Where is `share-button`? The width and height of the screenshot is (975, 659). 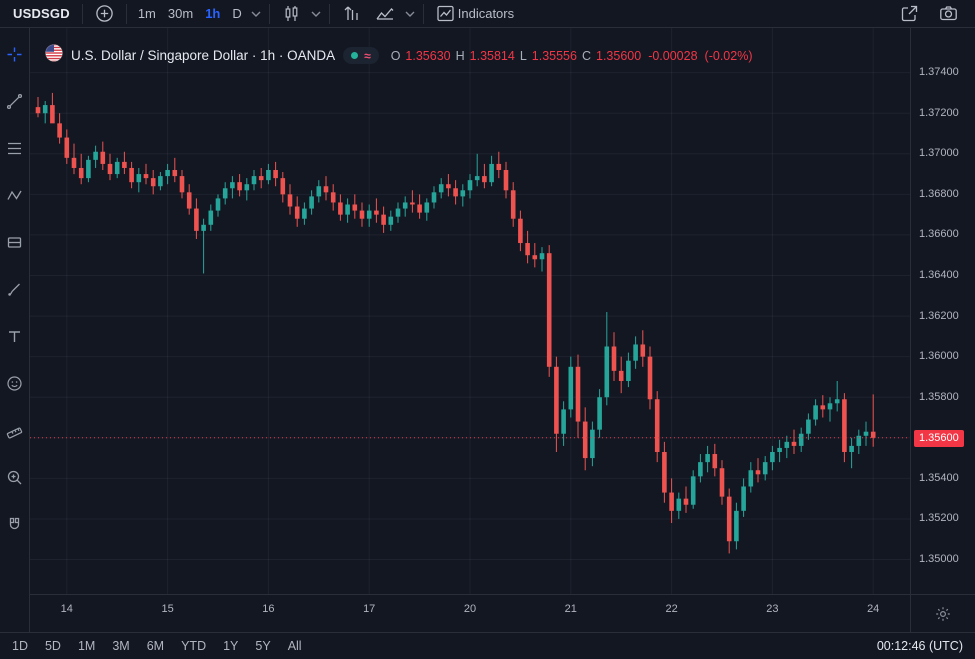 share-button is located at coordinates (909, 14).